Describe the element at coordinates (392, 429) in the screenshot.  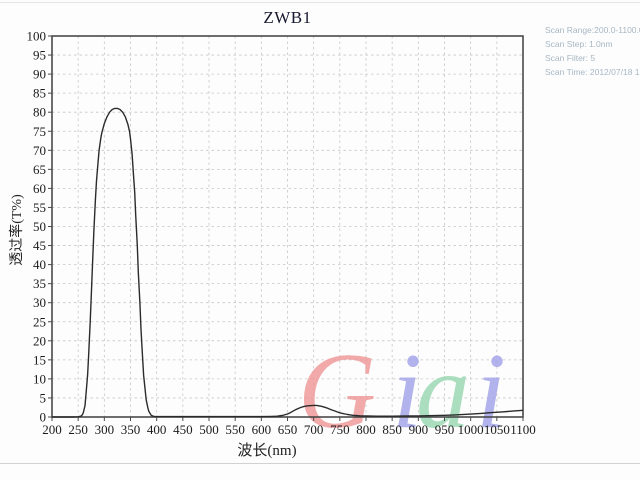
I see `x-tick-label: 850` at that location.